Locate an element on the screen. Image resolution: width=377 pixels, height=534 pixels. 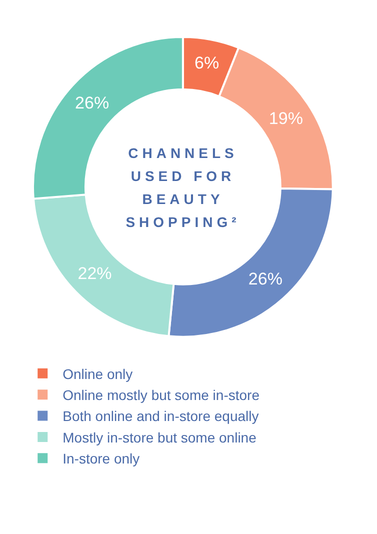
legend-label: Both online and in-store equally is located at coordinates (160, 416).